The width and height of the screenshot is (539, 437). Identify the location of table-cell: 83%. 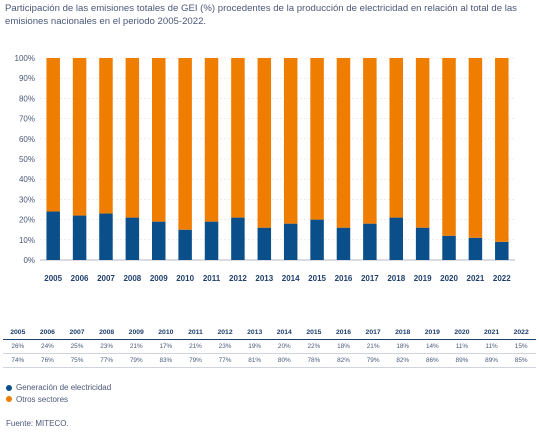
(166, 360).